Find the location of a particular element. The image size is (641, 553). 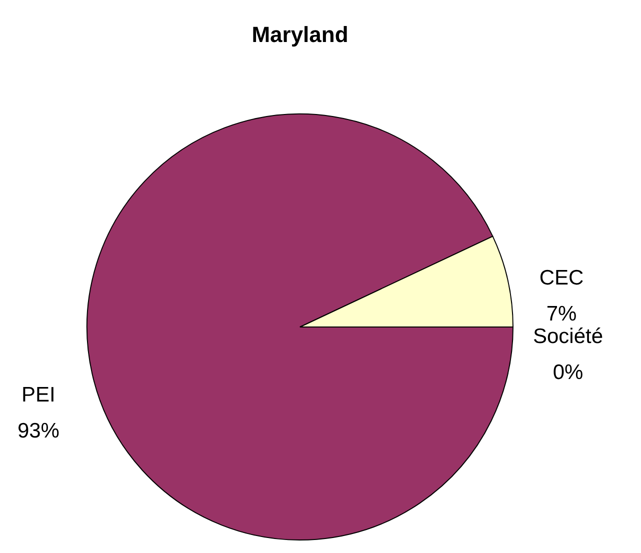

data-label: 93% is located at coordinates (38, 430).